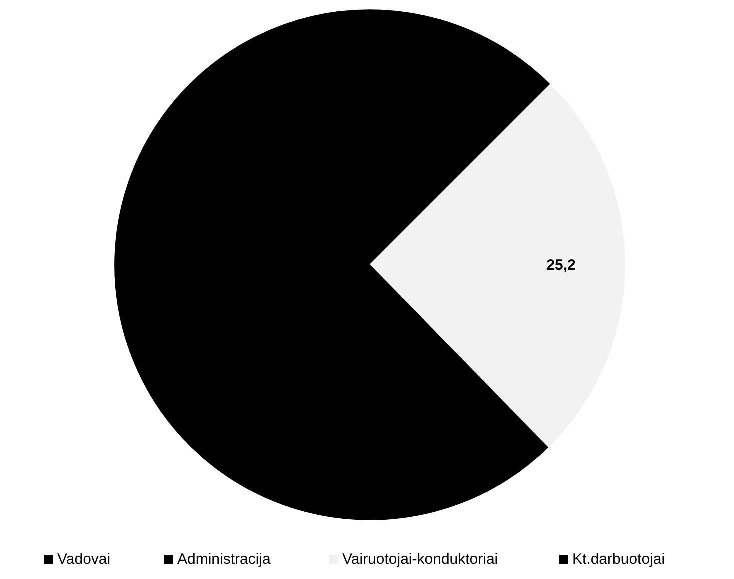  Describe the element at coordinates (84, 559) in the screenshot. I see `legend-label: Vadovai` at that location.